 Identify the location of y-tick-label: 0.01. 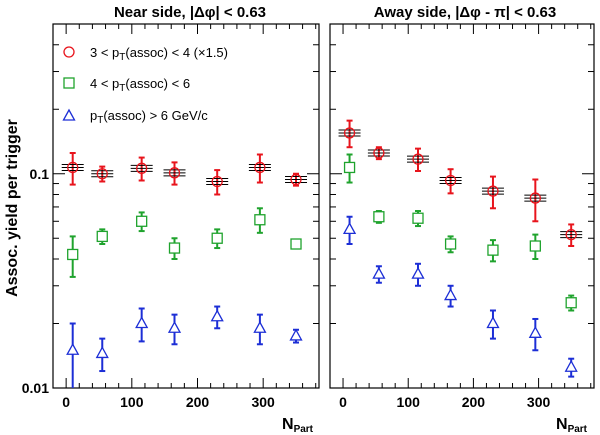
(35, 388).